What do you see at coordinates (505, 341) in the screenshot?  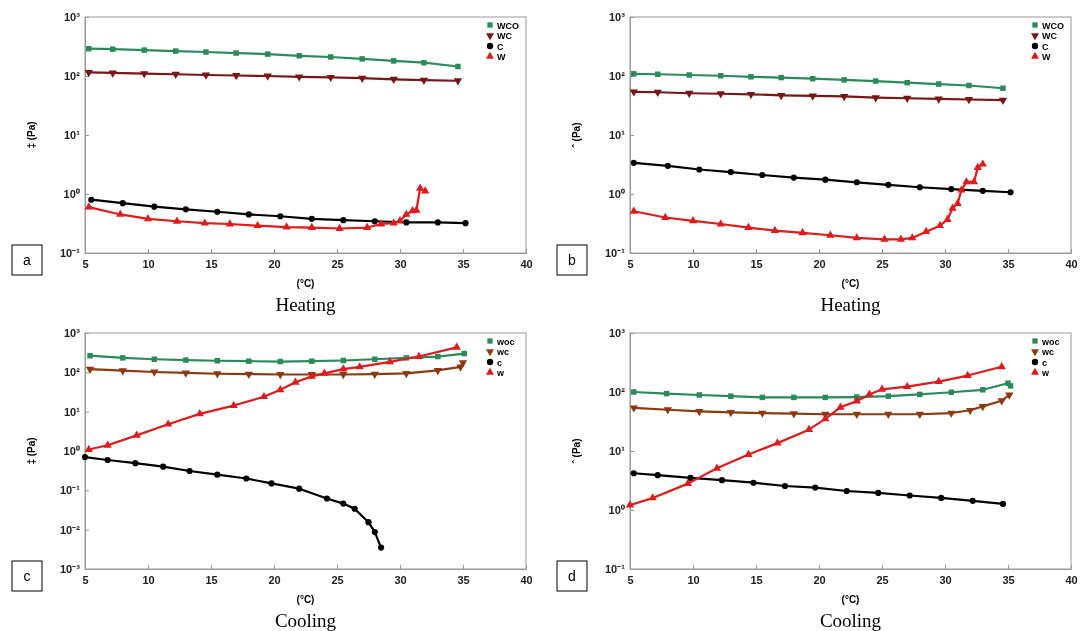 I see `legend-label: woc` at bounding box center [505, 341].